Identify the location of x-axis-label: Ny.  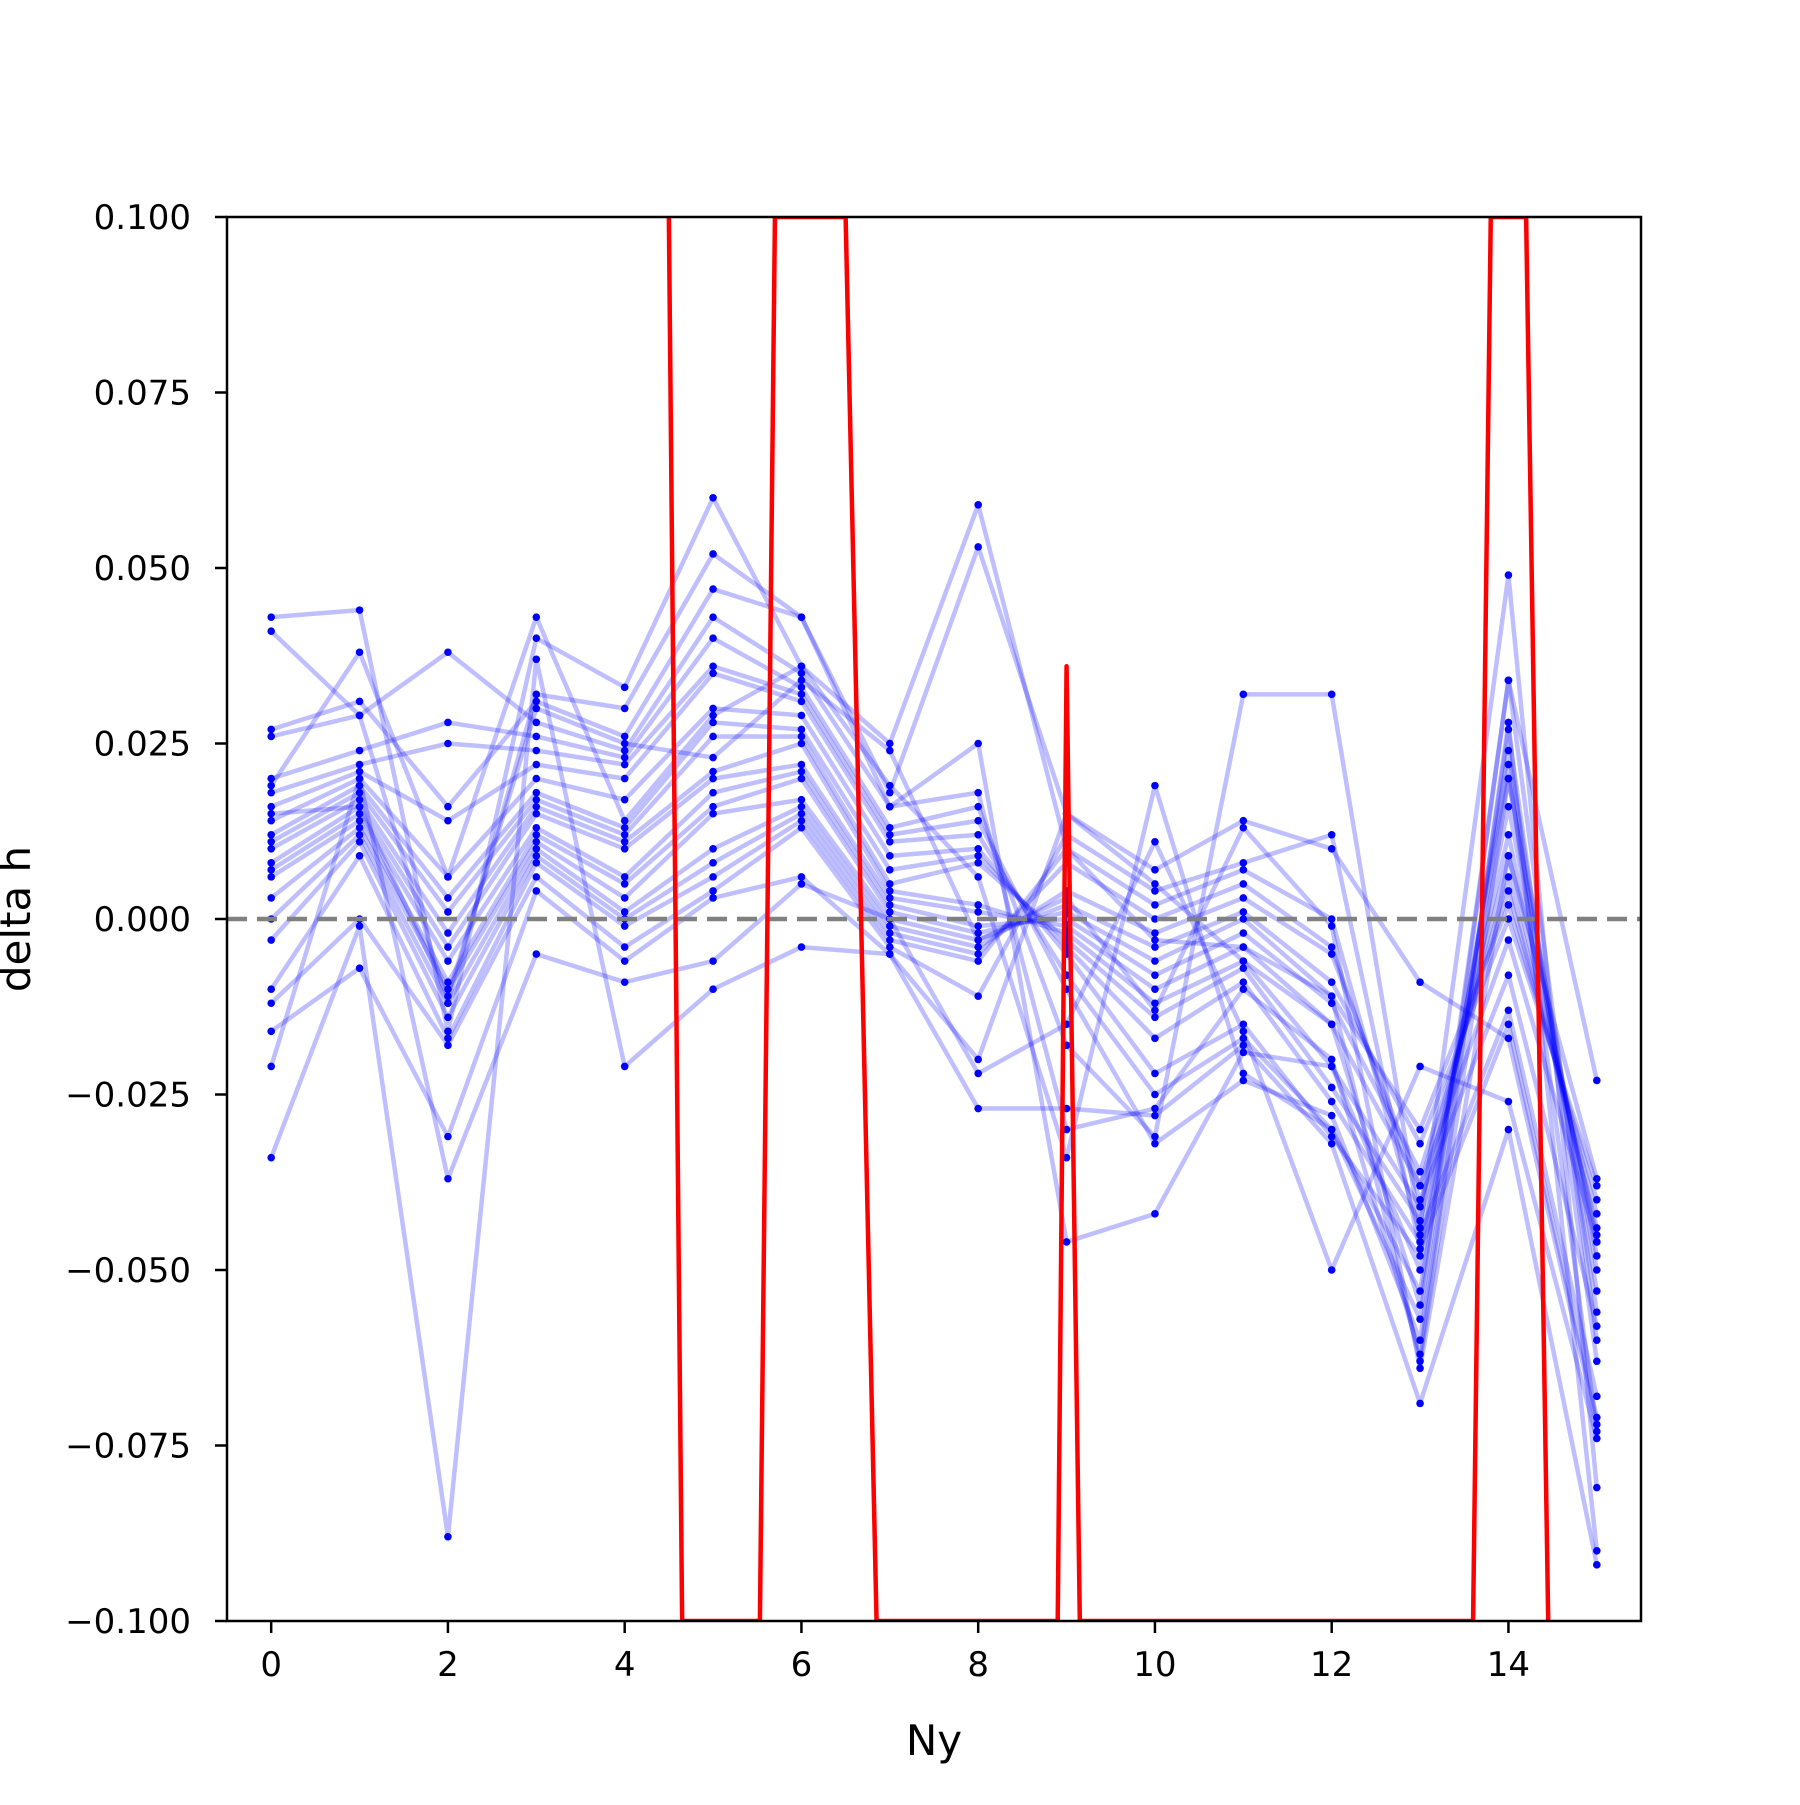
(934, 1740).